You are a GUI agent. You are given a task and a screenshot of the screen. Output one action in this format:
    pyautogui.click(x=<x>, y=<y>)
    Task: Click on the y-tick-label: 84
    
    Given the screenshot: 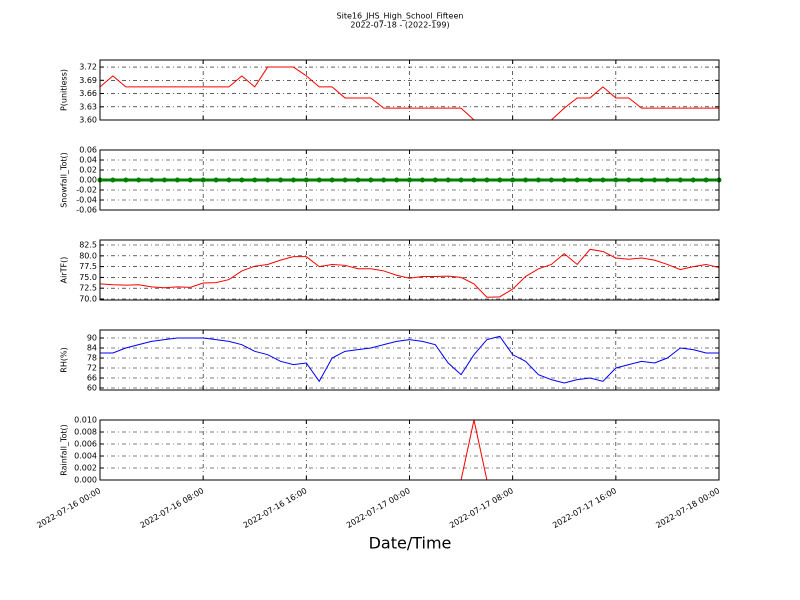 What is the action you would take?
    pyautogui.click(x=92, y=348)
    